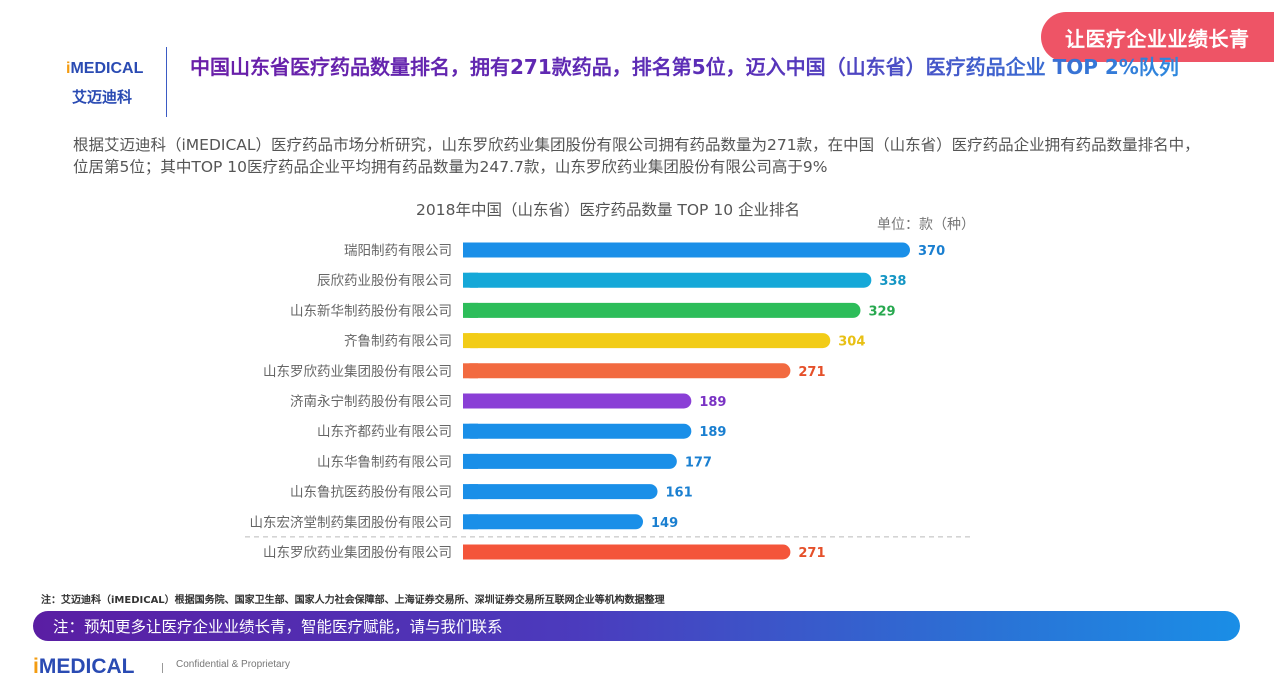  What do you see at coordinates (636, 626) in the screenshot?
I see `contact-banner: 注：预知更多让医疗企业业绩长青，智能医疗赋能，请与我们联系` at bounding box center [636, 626].